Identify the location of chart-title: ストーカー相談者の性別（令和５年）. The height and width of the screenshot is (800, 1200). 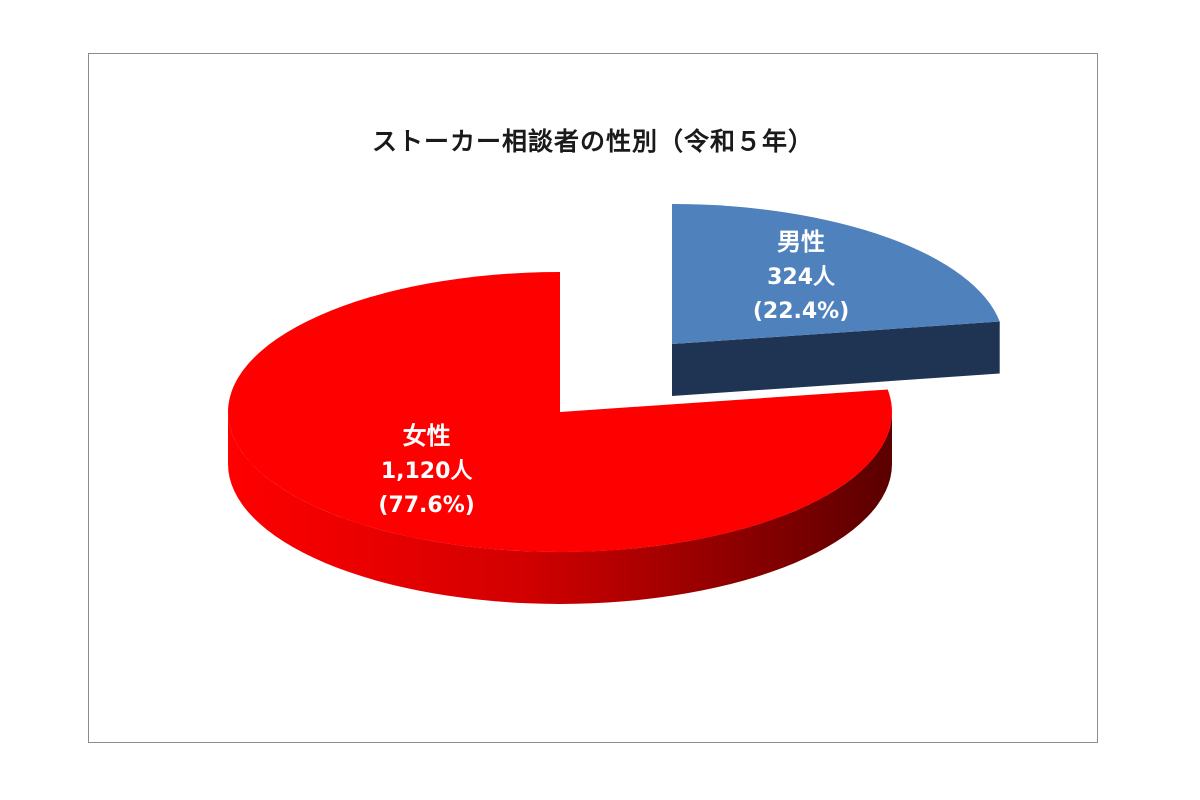
(592, 141).